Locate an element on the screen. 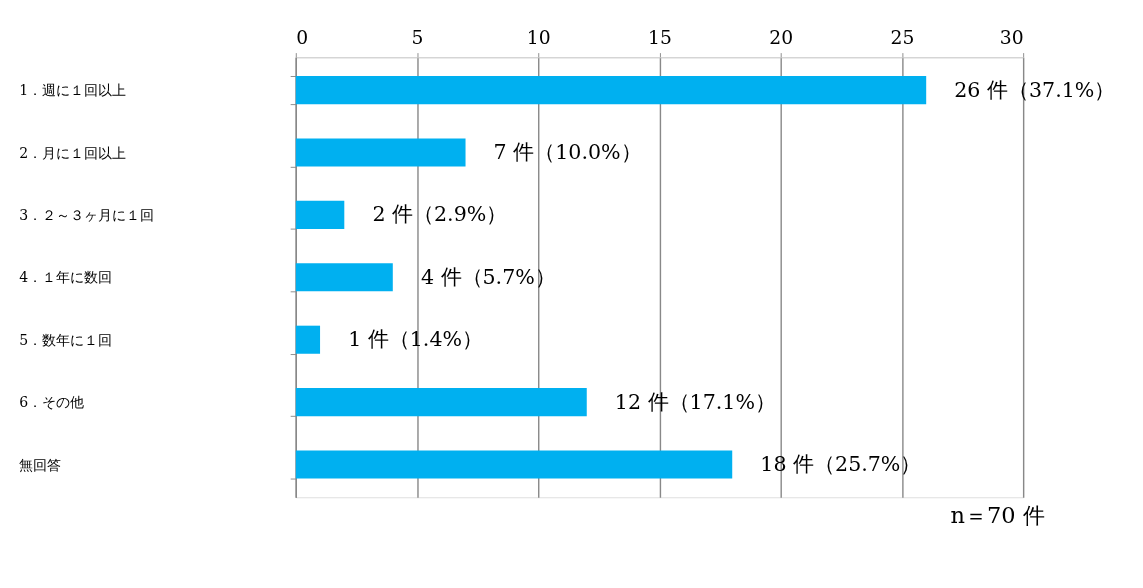 The height and width of the screenshot is (588, 1143). text: n＝70 件 is located at coordinates (997, 514).